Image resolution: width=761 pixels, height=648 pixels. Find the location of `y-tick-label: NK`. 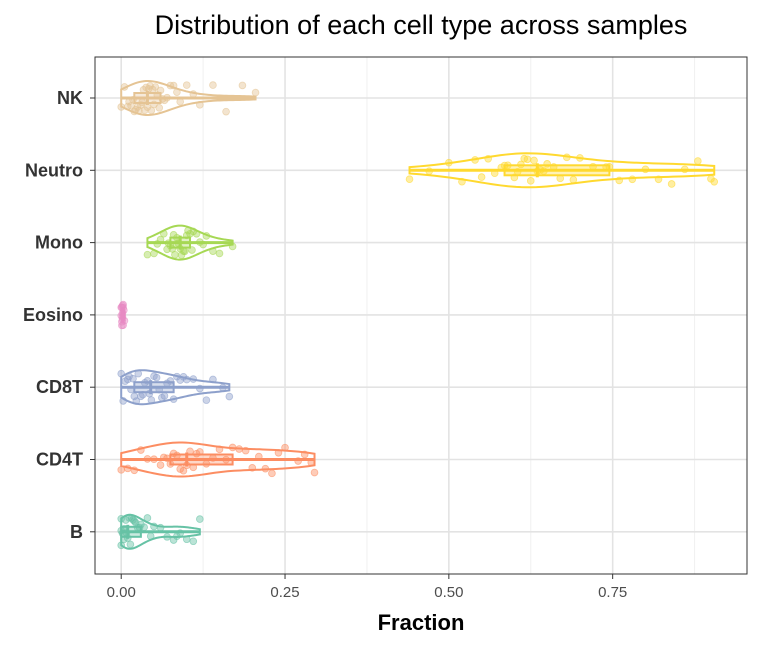

y-tick-label: NK is located at coordinates (70, 98).